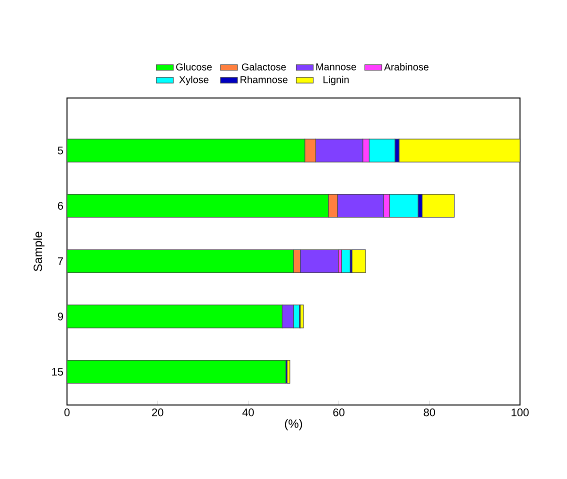  I want to click on legend-label: Galactose, so click(264, 66).